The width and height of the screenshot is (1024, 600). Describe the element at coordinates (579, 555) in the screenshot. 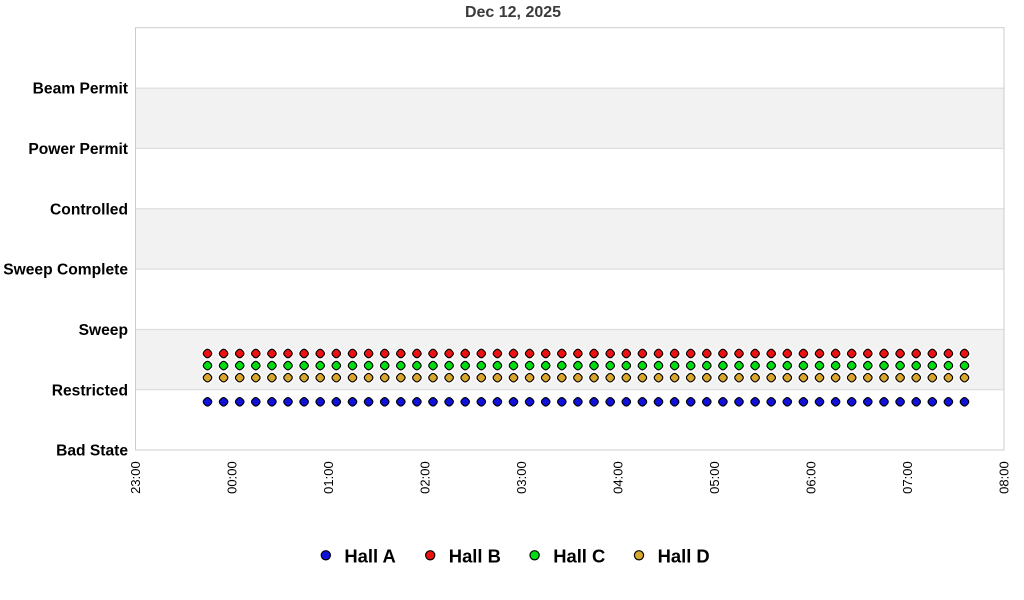

I see `svg-text: Hall C` at that location.